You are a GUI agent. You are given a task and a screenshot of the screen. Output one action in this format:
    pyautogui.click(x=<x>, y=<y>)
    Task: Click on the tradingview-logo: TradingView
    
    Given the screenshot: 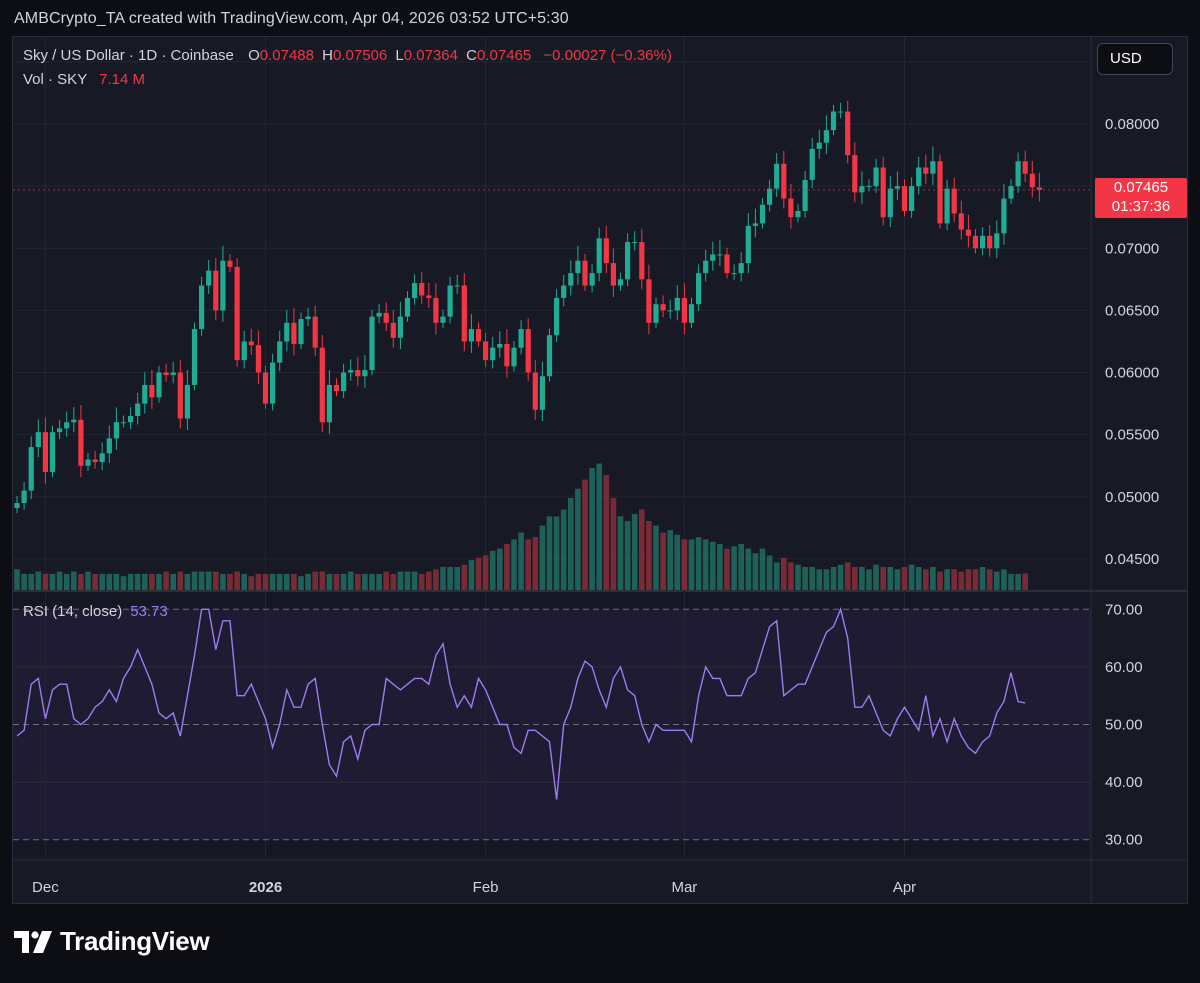 What is the action you would take?
    pyautogui.click(x=112, y=941)
    